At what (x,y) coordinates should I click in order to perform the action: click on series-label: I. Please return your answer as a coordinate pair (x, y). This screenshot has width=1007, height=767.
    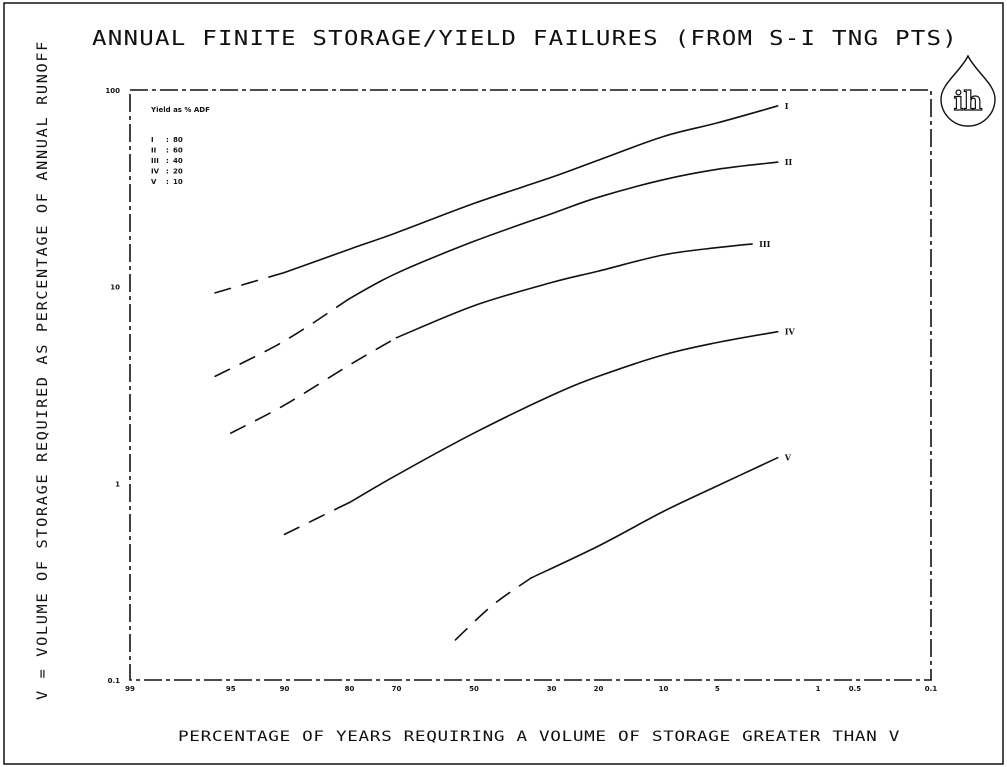
    Looking at the image, I should click on (787, 106).